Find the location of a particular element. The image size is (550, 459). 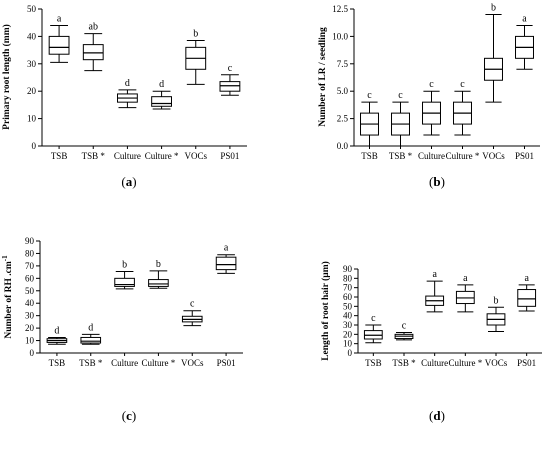

panel-caption: (c) is located at coordinates (129, 415).